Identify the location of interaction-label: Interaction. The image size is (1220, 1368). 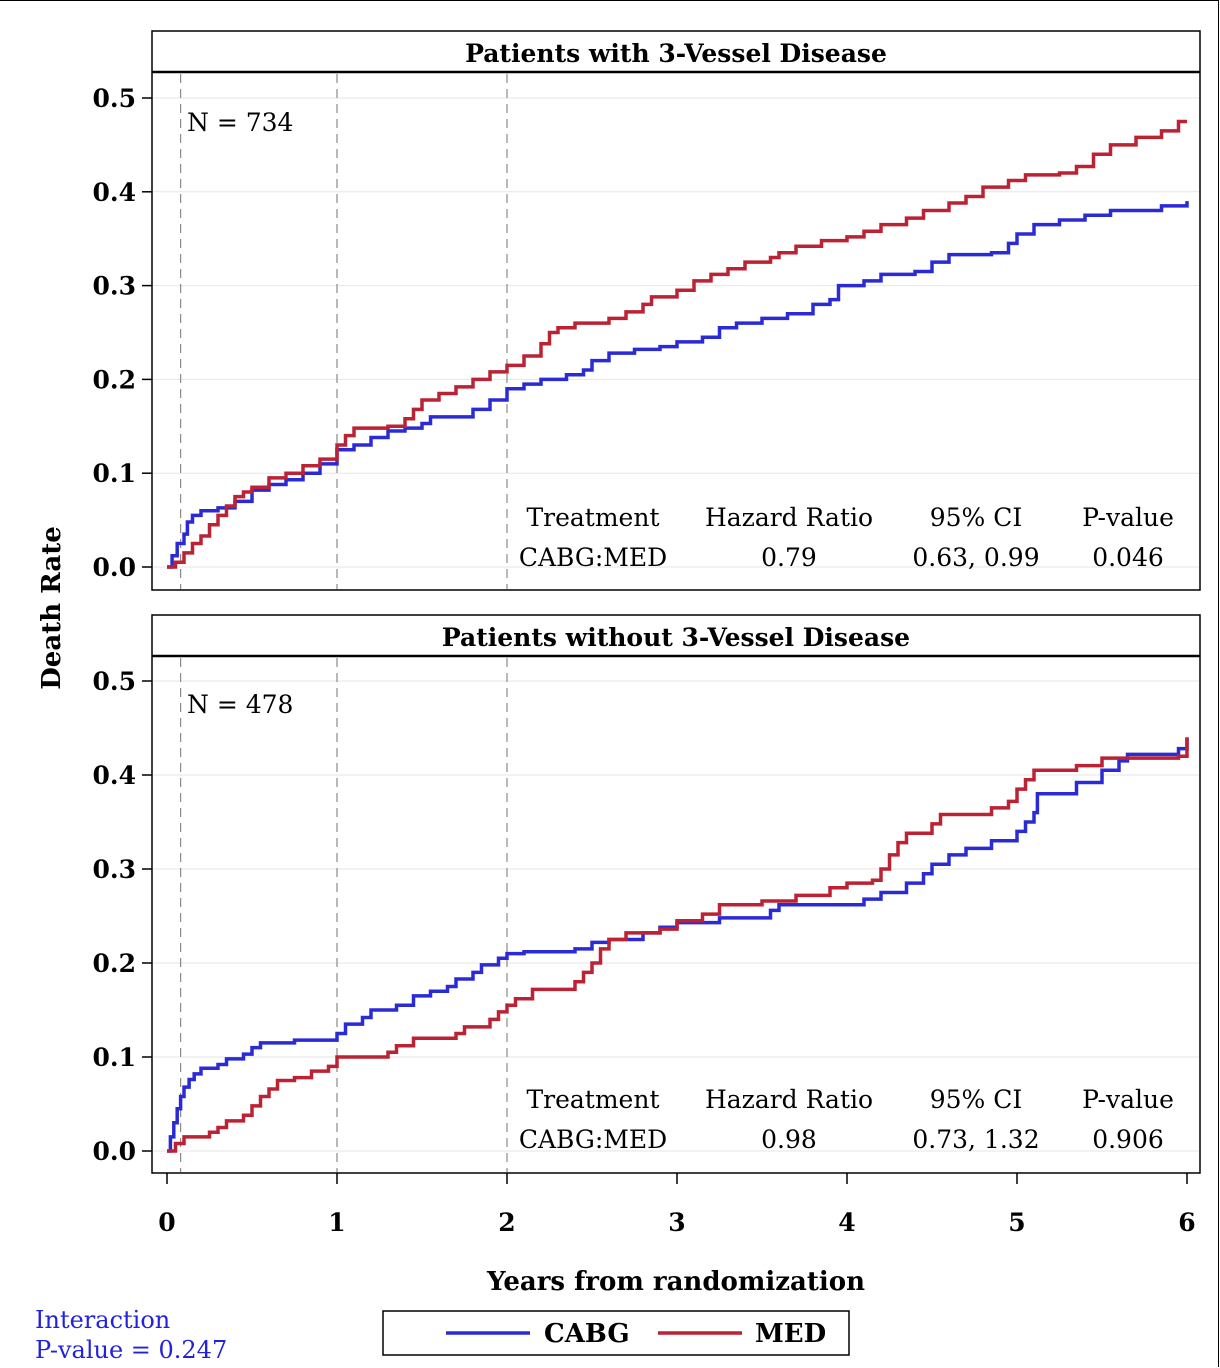
(102, 1320).